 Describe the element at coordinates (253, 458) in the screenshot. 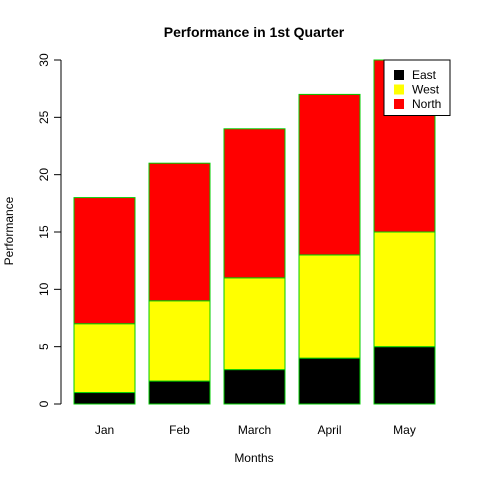

I see `x-axis-label: Months` at that location.